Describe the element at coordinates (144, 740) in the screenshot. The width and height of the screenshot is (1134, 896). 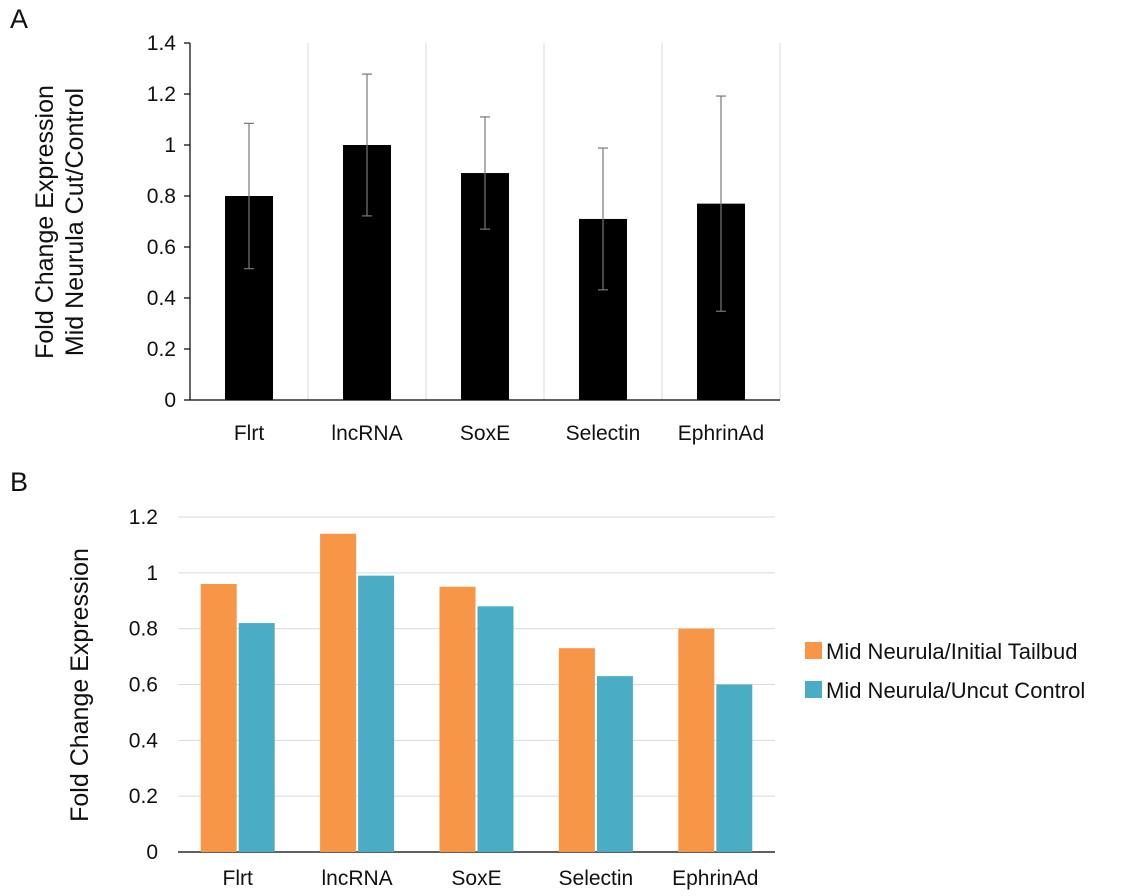
I see `panel-b-ytick-label: 0.4` at that location.